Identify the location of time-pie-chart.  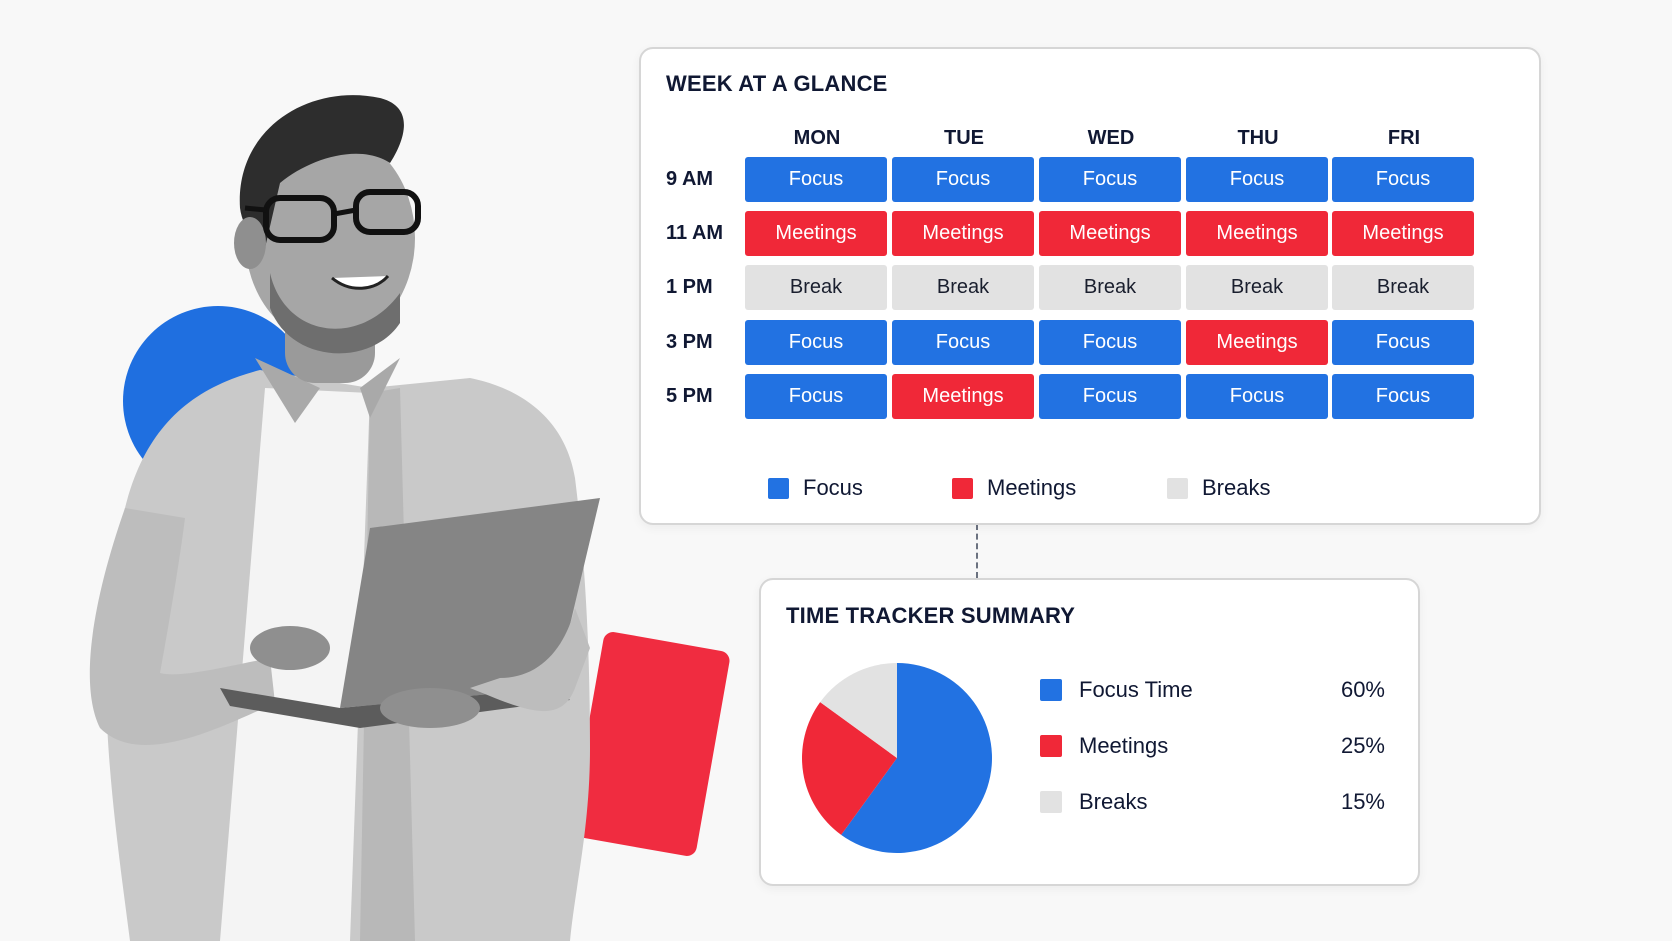
(897, 758).